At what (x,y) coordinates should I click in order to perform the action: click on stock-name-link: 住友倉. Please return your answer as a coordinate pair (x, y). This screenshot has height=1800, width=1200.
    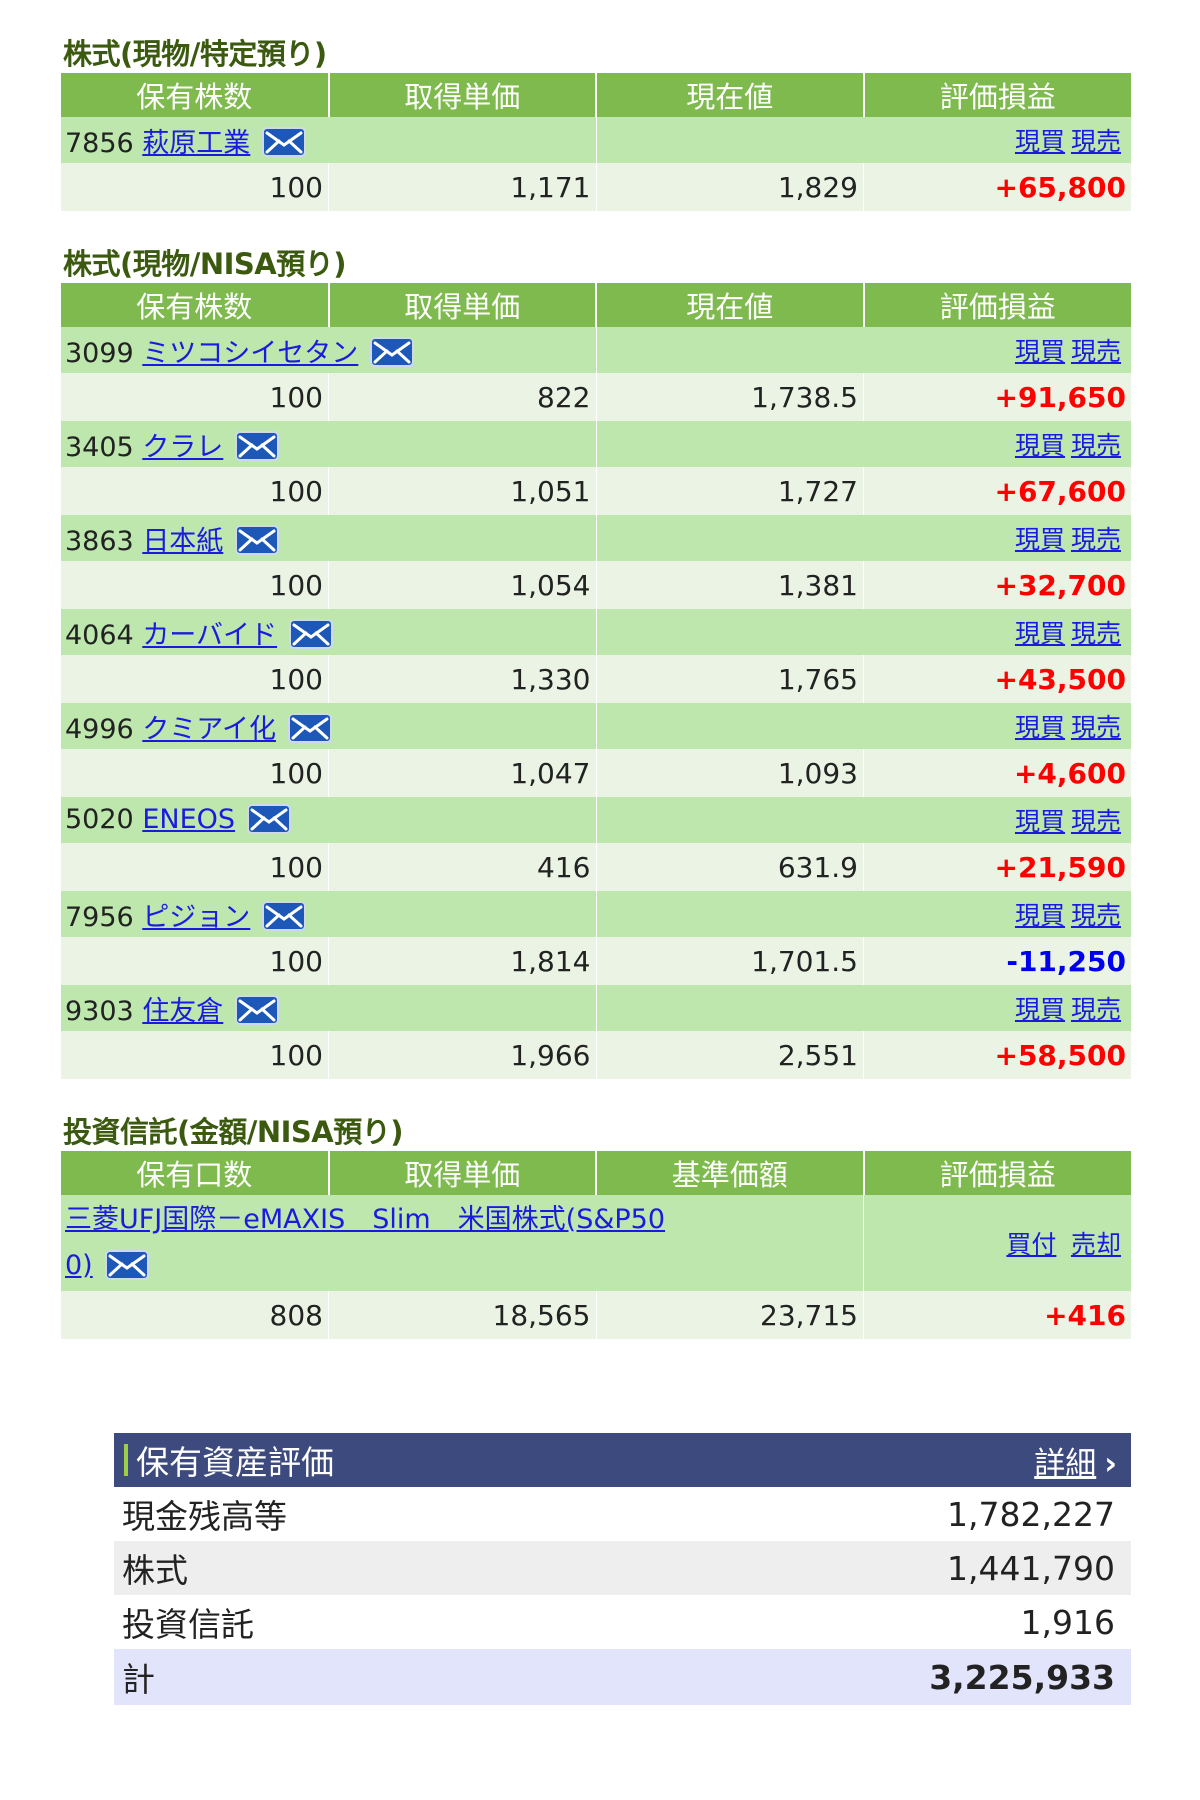
    Looking at the image, I should click on (183, 1011).